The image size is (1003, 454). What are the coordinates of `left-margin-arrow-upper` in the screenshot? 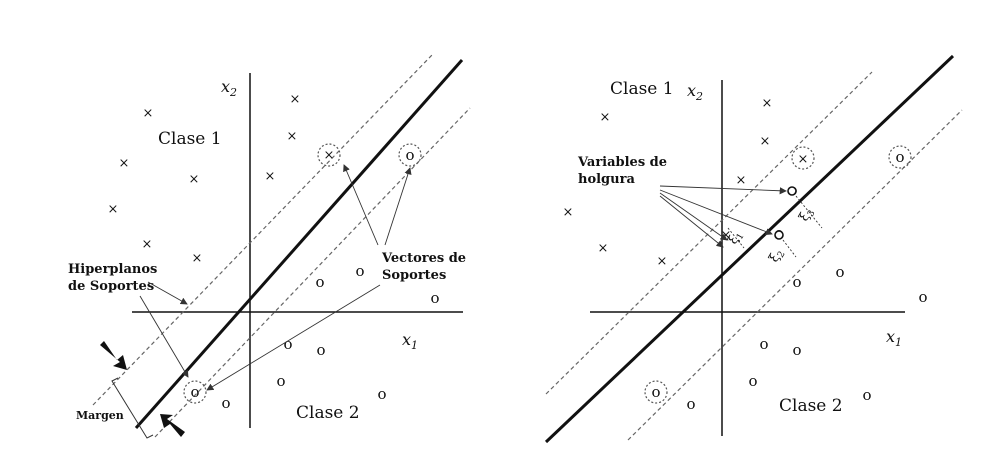 It's located at (113, 355).